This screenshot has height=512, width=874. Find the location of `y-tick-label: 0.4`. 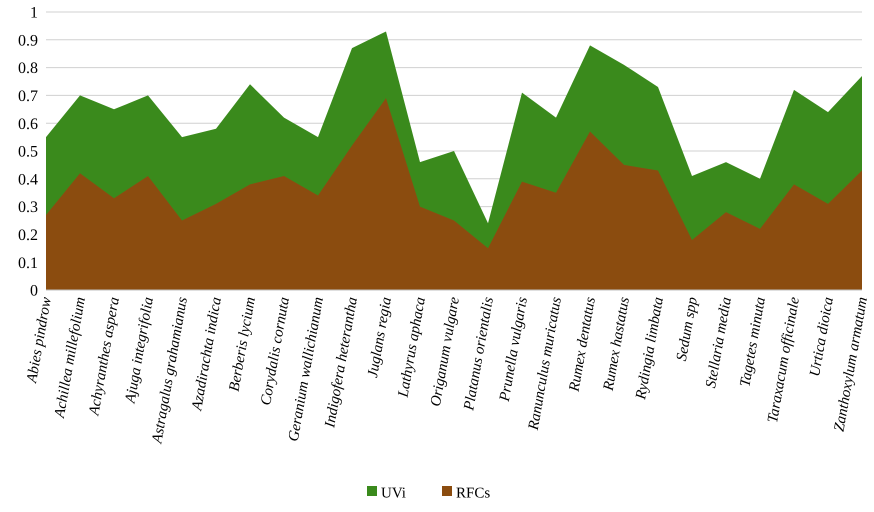

y-tick-label: 0.4 is located at coordinates (28, 179).